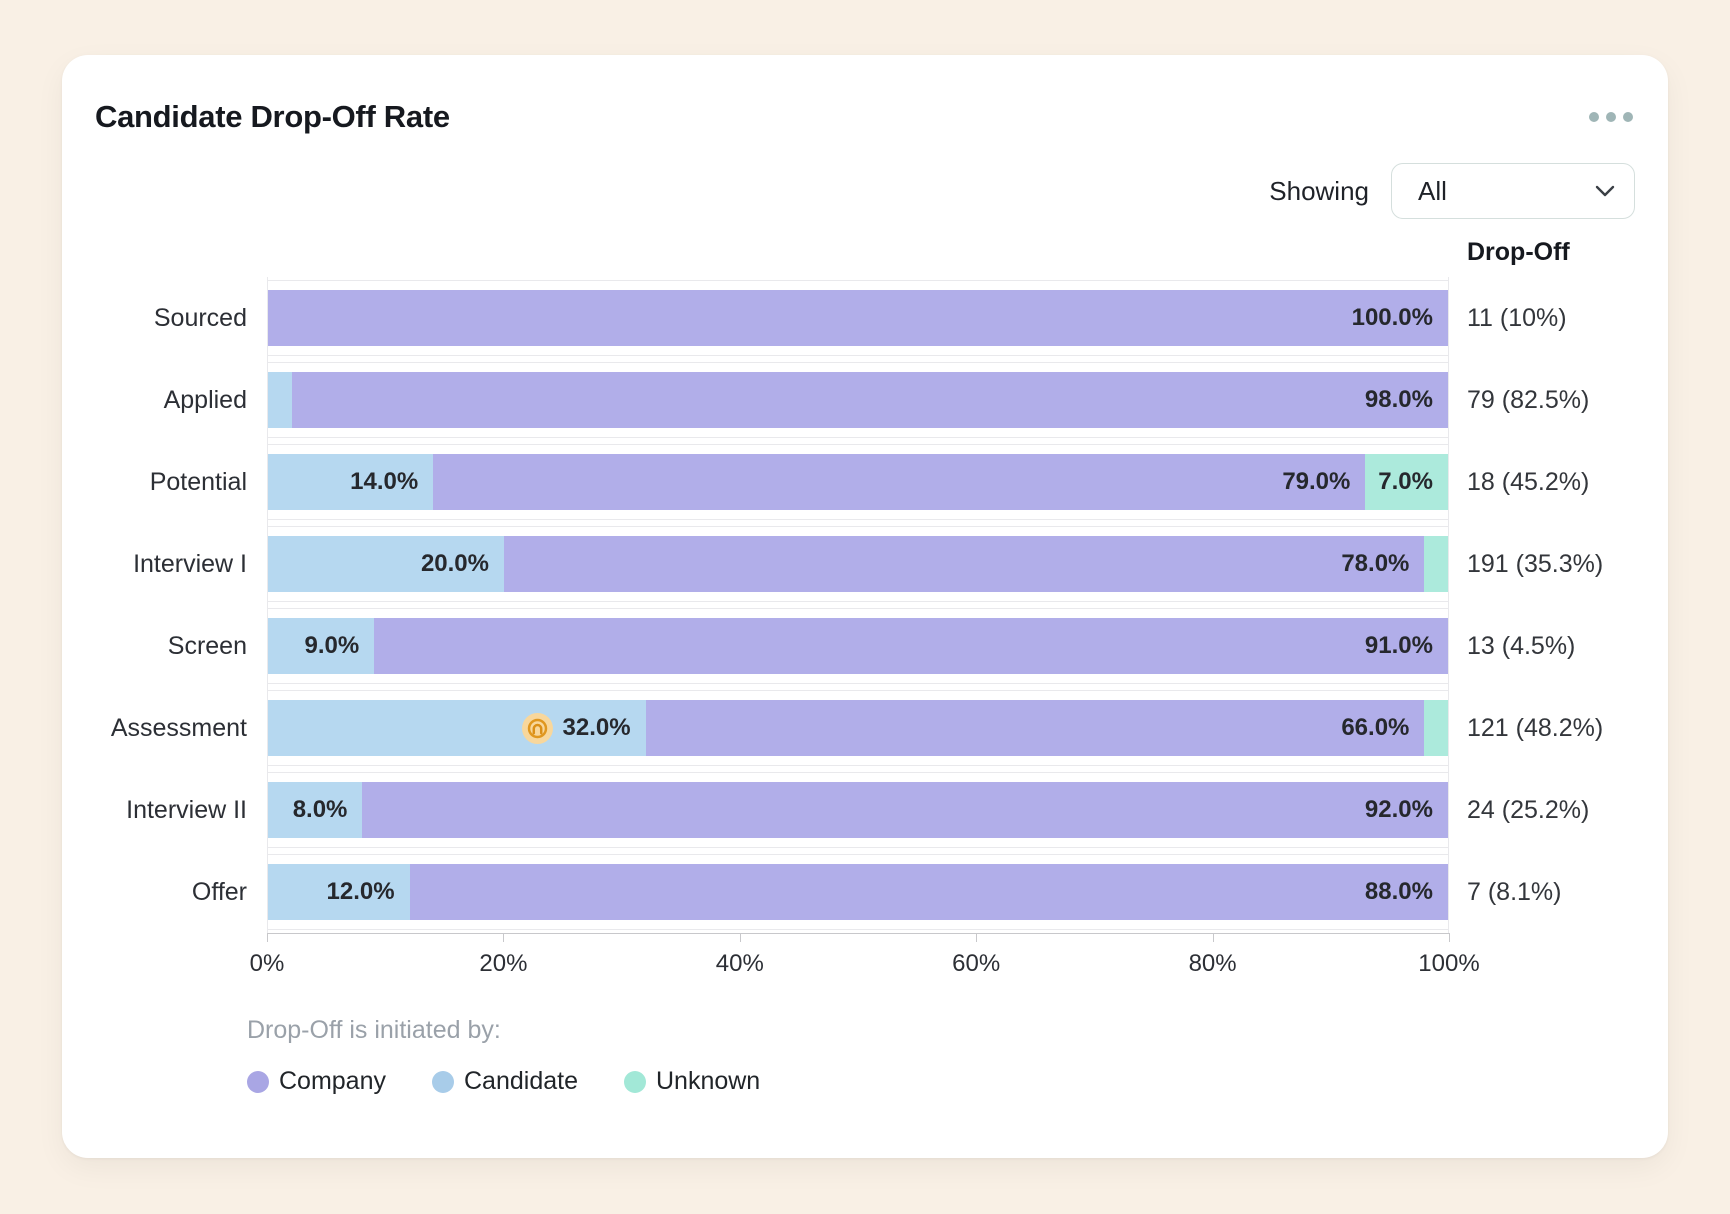 This screenshot has height=1214, width=1730. What do you see at coordinates (1398, 809) in the screenshot?
I see `bar-segment-label: 92.0%` at bounding box center [1398, 809].